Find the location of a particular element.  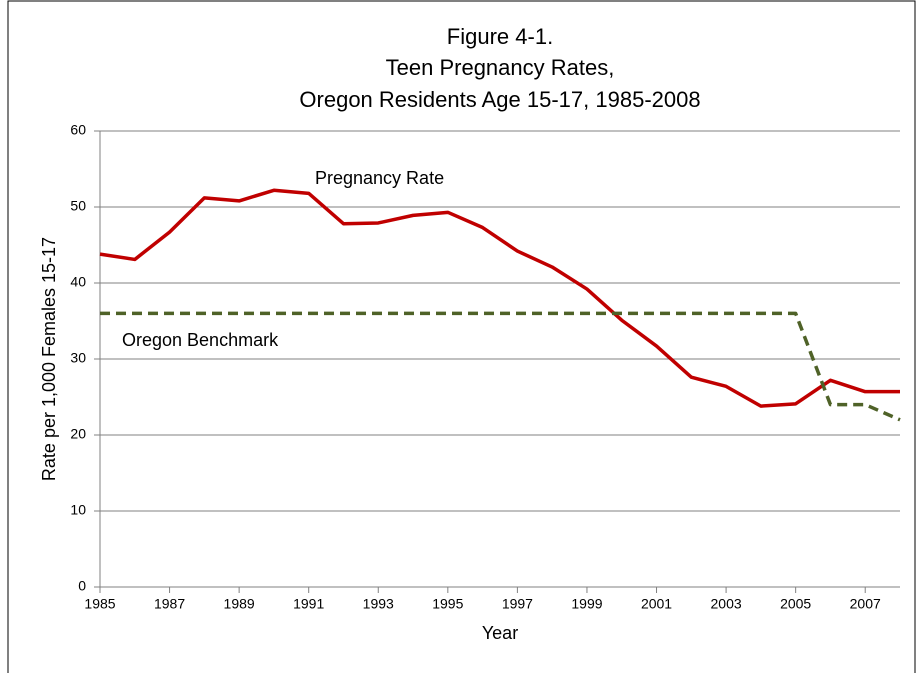

y-tick-label: 30 is located at coordinates (78, 358).